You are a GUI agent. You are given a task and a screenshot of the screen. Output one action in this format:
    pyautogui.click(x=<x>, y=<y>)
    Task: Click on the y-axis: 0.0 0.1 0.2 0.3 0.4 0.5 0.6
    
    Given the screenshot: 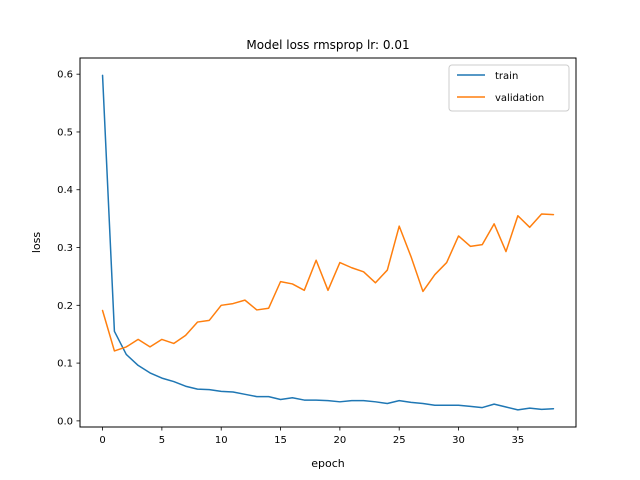 What is the action you would take?
    pyautogui.click(x=68, y=248)
    